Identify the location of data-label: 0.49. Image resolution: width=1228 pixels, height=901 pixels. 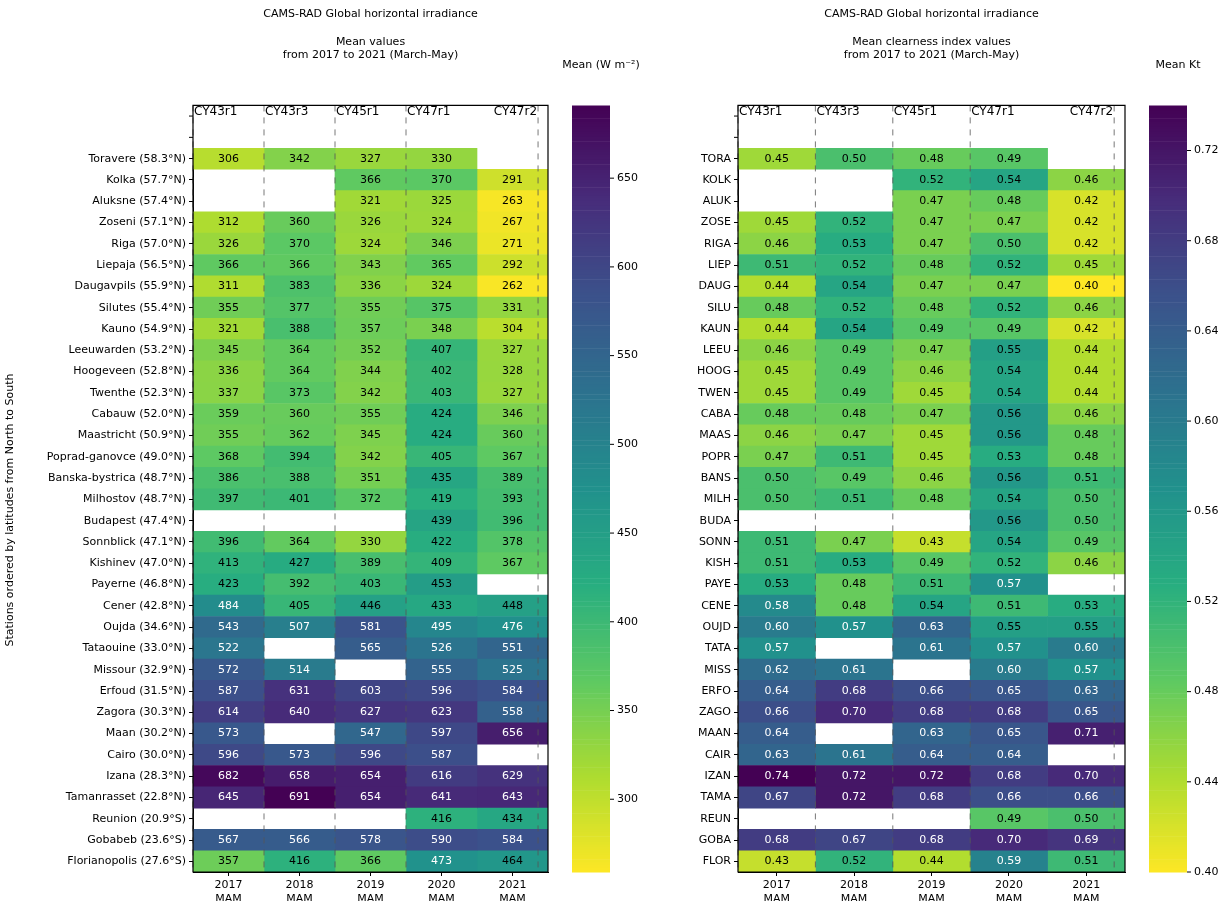
(1009, 818).